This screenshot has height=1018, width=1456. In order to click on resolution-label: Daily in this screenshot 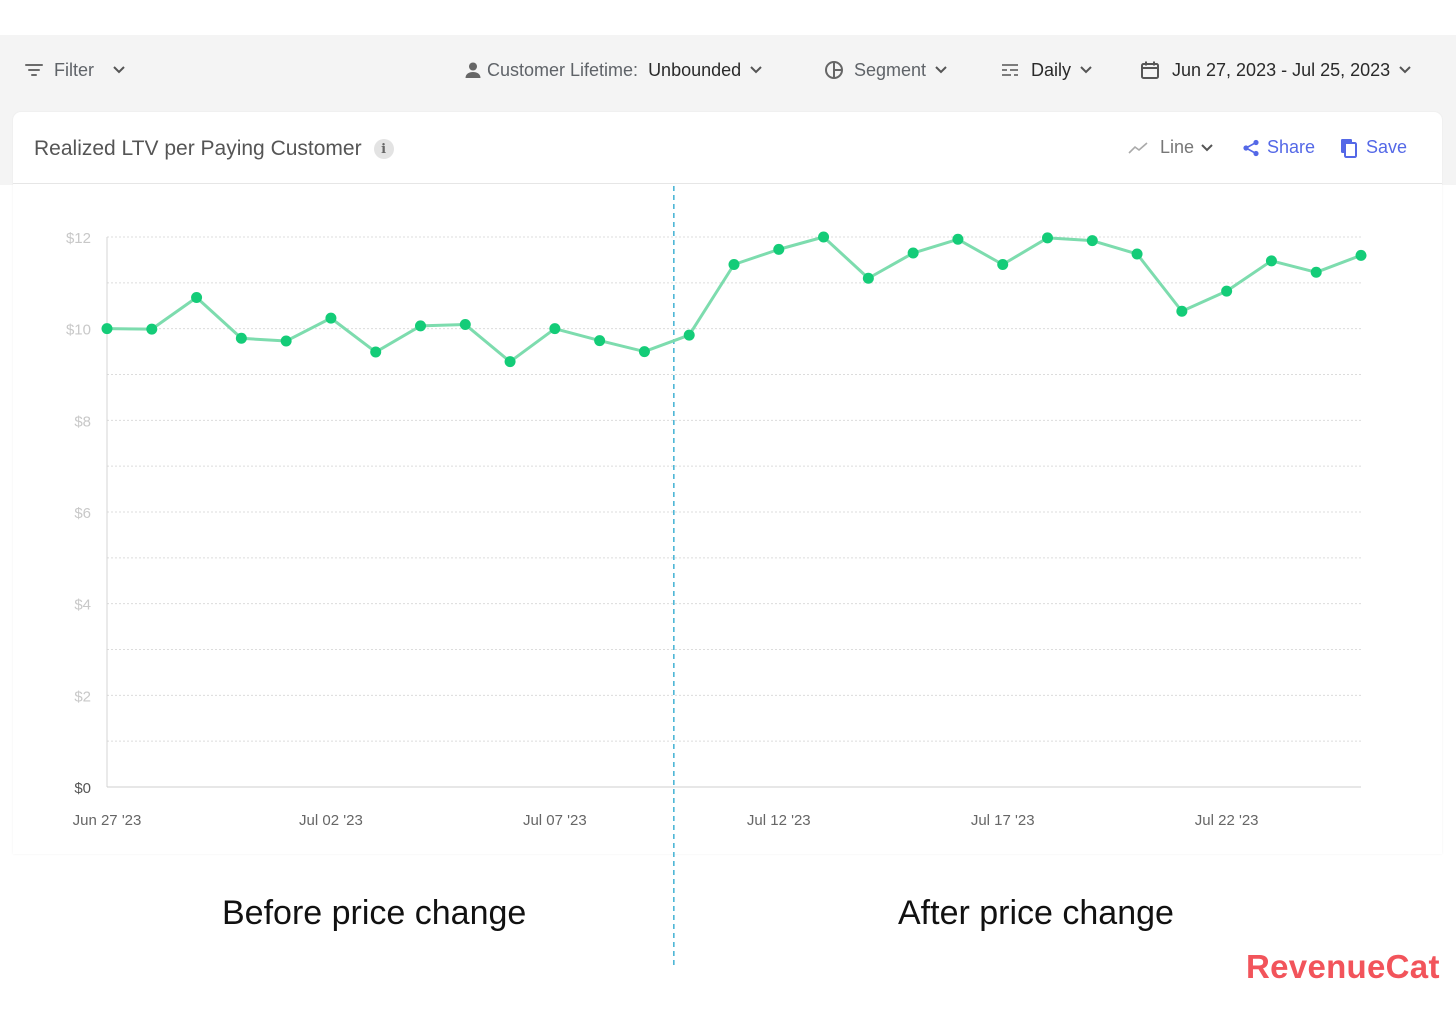, I will do `click(1051, 69)`.